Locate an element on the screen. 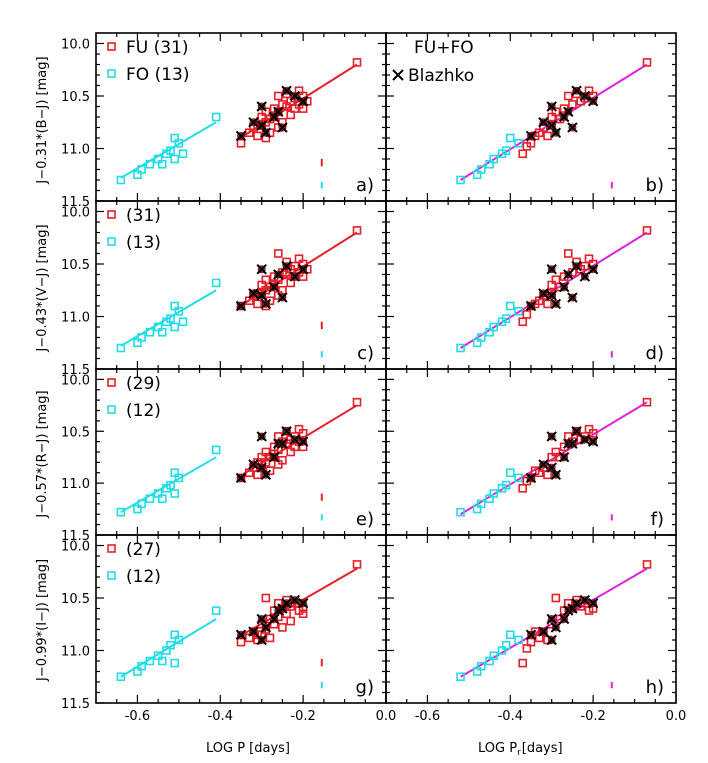  legend-fo-label: (12) is located at coordinates (143, 577).